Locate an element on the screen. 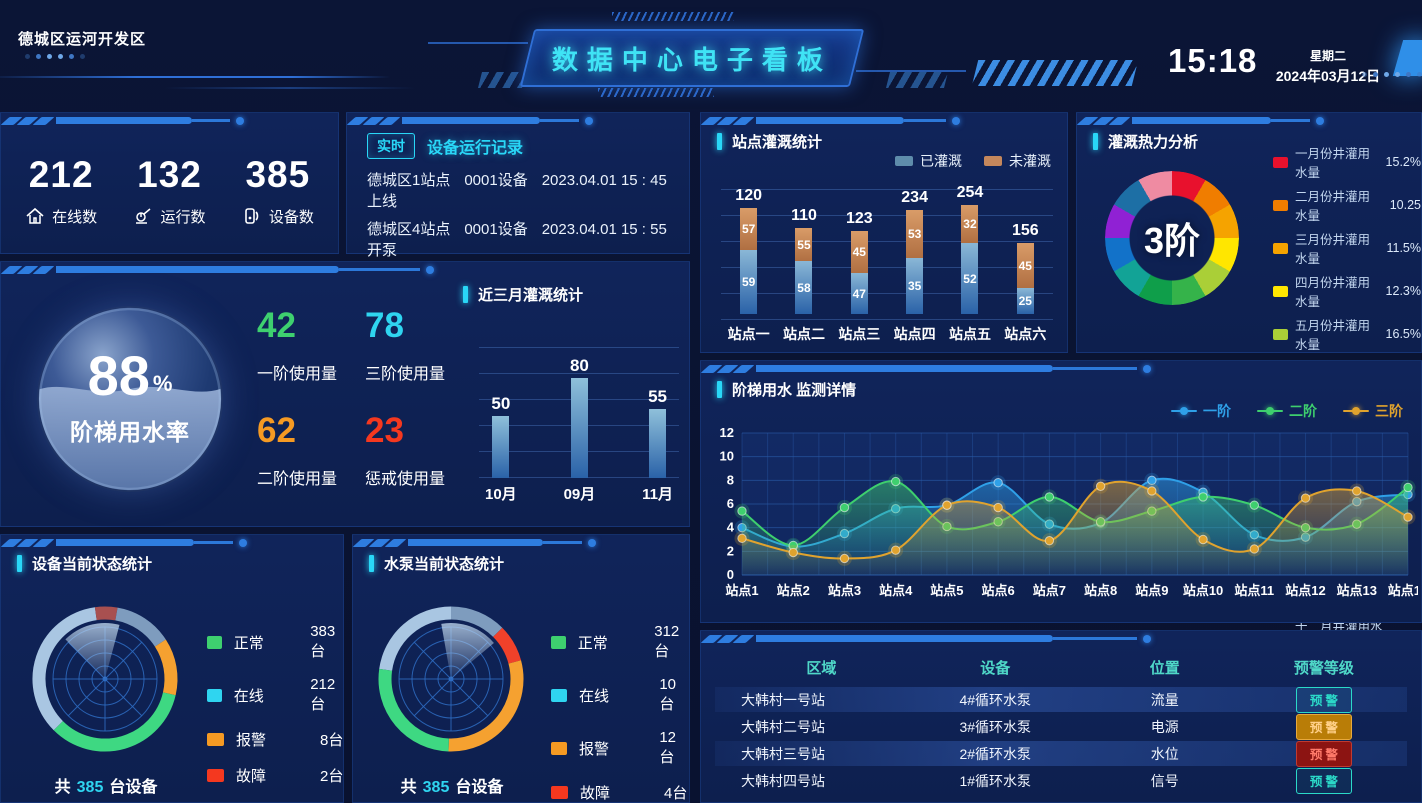  pump-status-chart is located at coordinates (451, 679).